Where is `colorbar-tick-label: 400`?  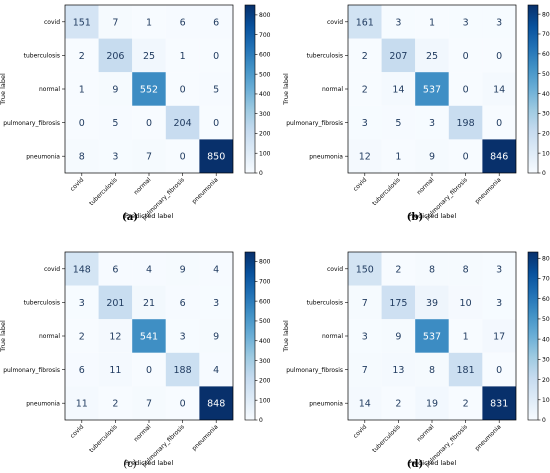 colorbar-tick-label: 400 is located at coordinates (546, 94).